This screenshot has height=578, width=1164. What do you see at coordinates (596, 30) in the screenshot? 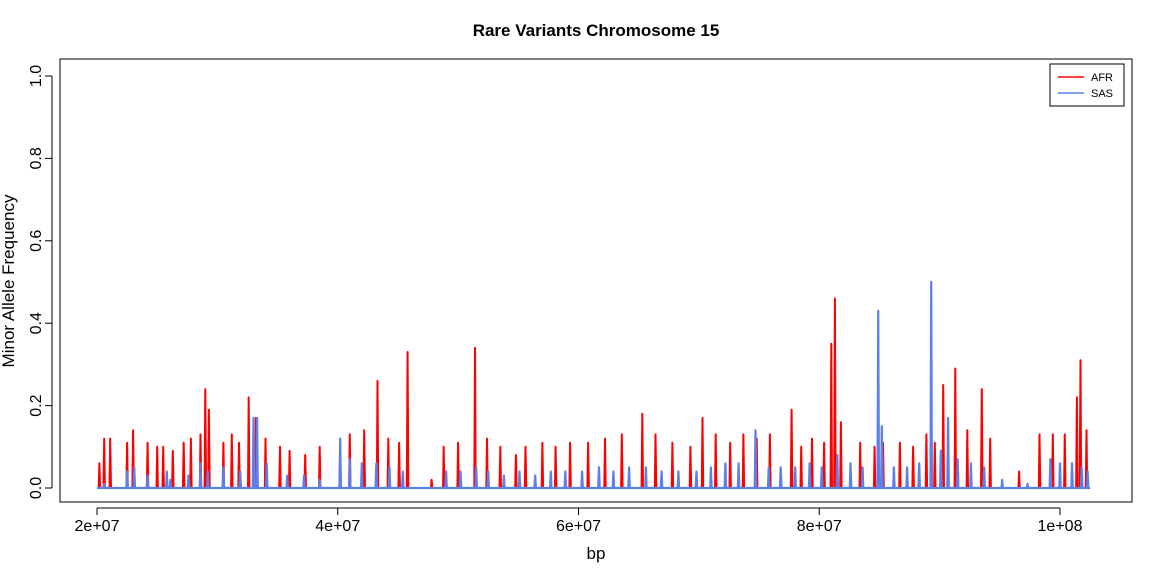
I see `chart-title: Rare Variants Chromosome 15` at bounding box center [596, 30].